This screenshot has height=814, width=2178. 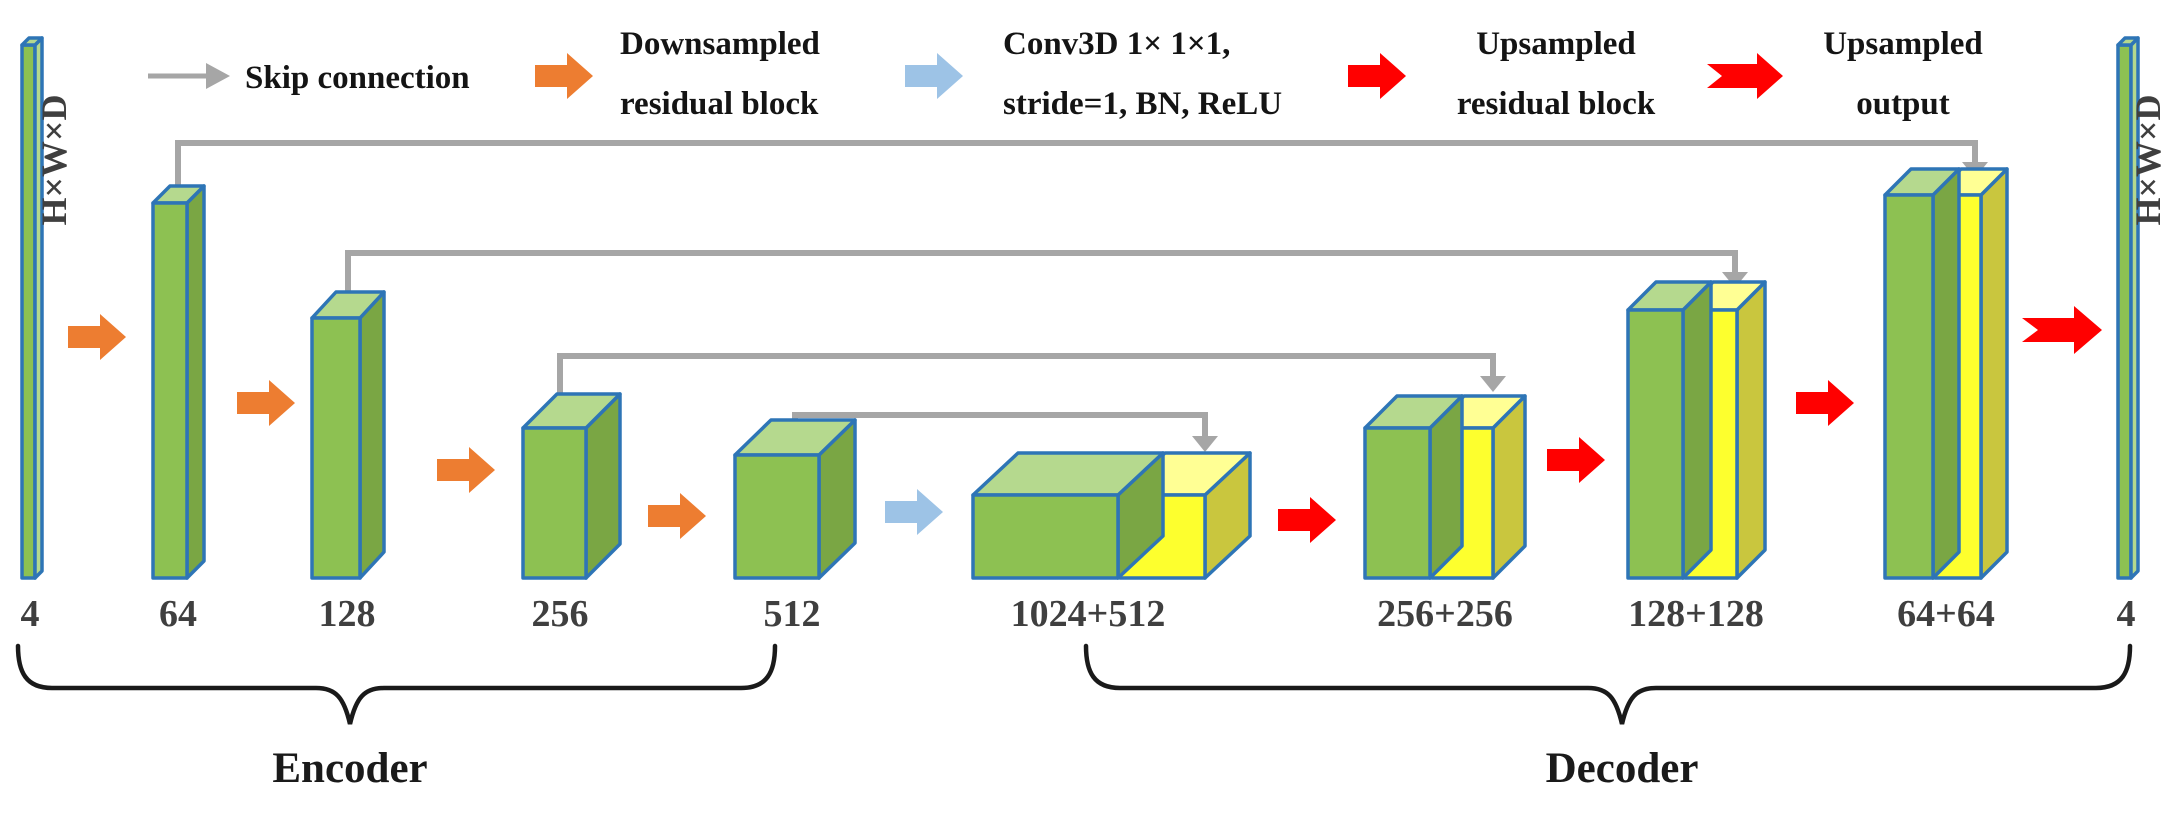 I want to click on encoder-512-label: 512, so click(x=792, y=614).